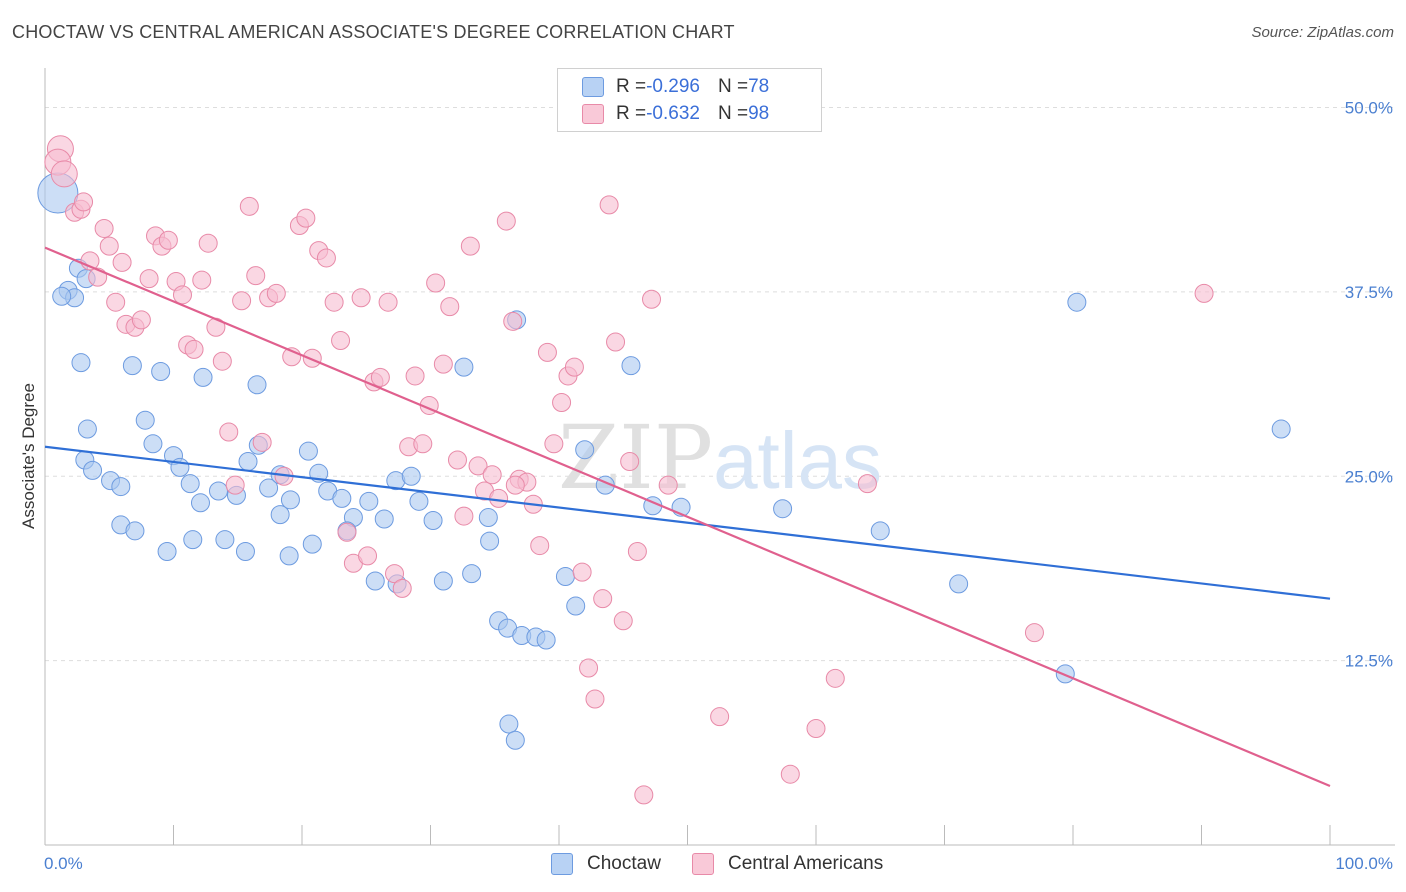 Image resolution: width=1406 pixels, height=892 pixels. I want to click on chart-source: Source: ZipAtlas.com, so click(1322, 32).